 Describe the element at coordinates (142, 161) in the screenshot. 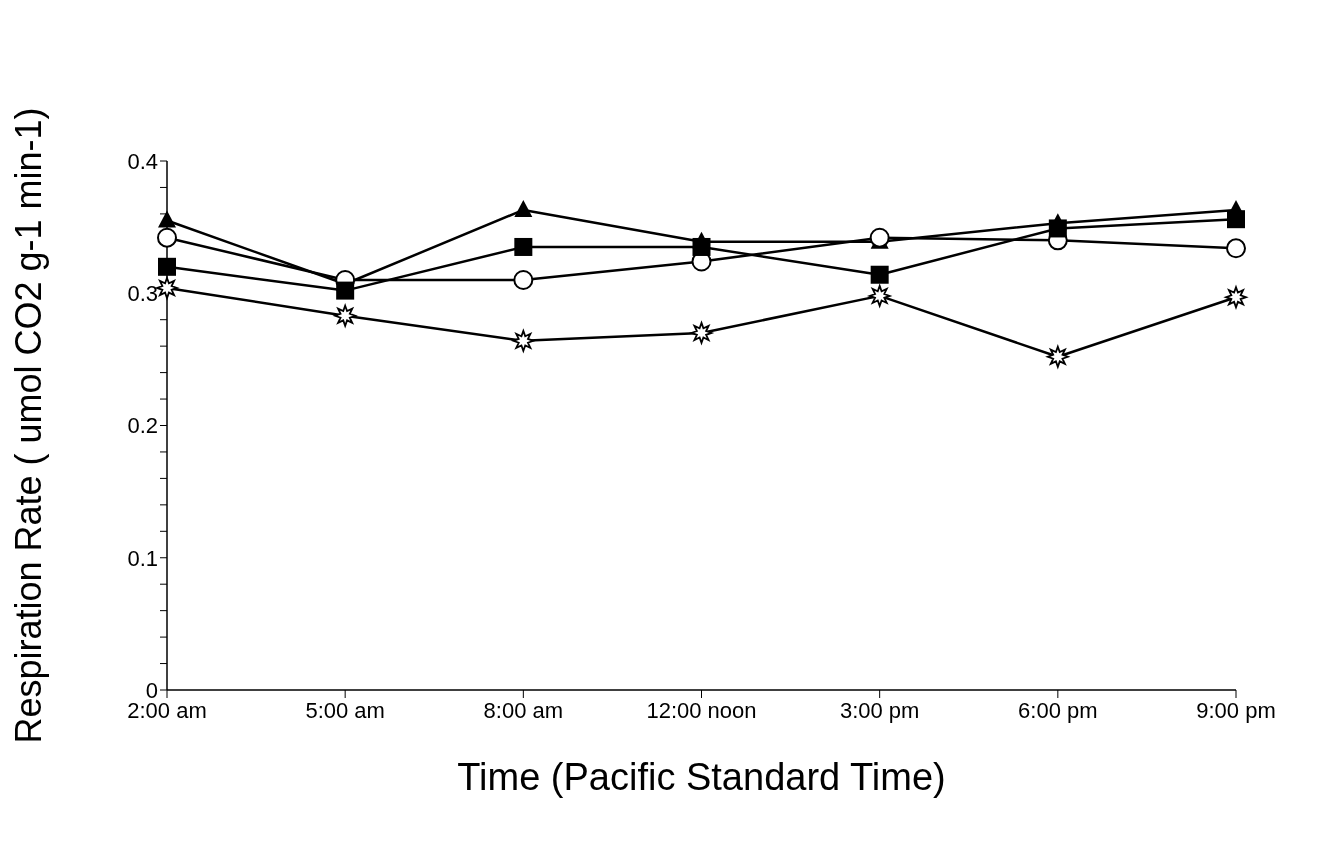

I see `y-tick-label: 0.4` at that location.